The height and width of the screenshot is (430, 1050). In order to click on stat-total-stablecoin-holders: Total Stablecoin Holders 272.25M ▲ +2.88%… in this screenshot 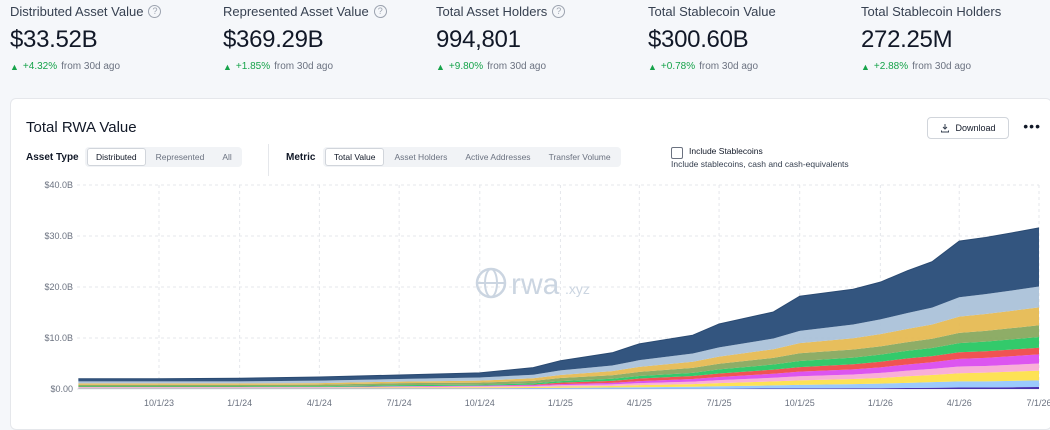, I will do `click(955, 38)`.